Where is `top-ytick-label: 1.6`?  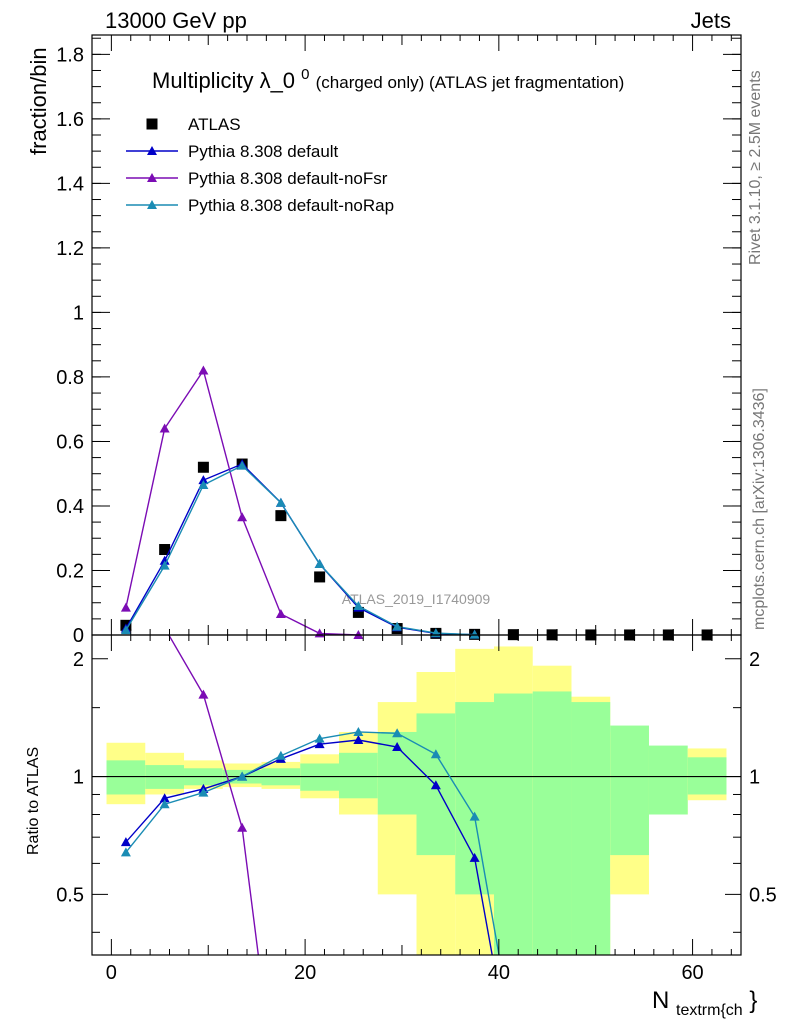
top-ytick-label: 1.6 is located at coordinates (70, 120).